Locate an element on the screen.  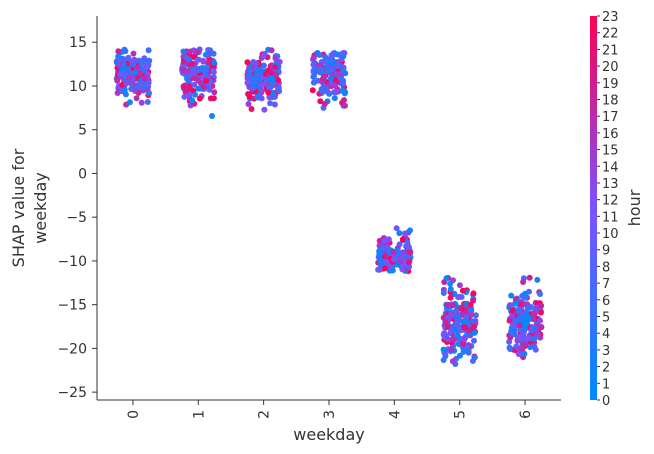
x-tick-label: 6 is located at coordinates (526, 414).